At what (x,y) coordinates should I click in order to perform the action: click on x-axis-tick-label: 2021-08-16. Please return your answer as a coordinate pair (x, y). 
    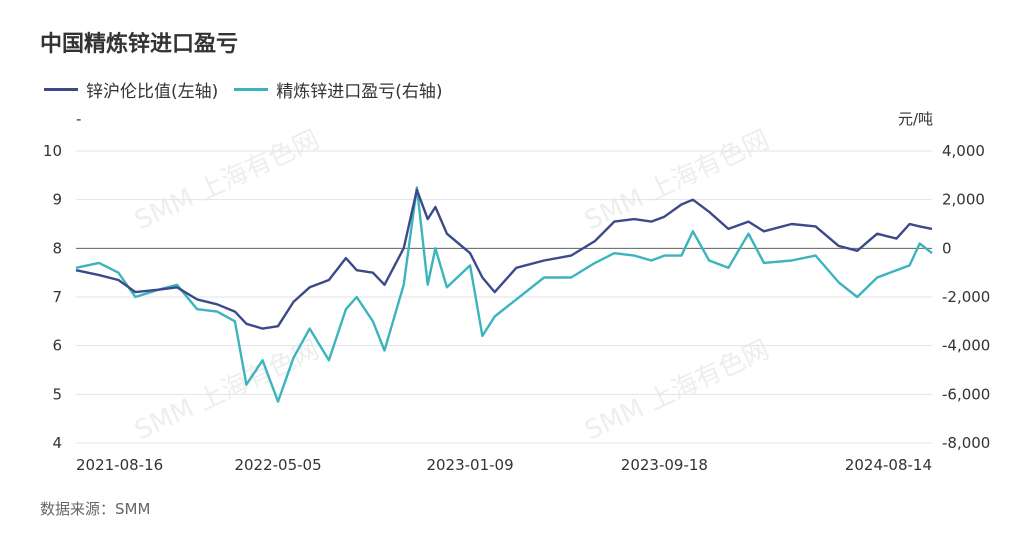
    Looking at the image, I should click on (119, 465).